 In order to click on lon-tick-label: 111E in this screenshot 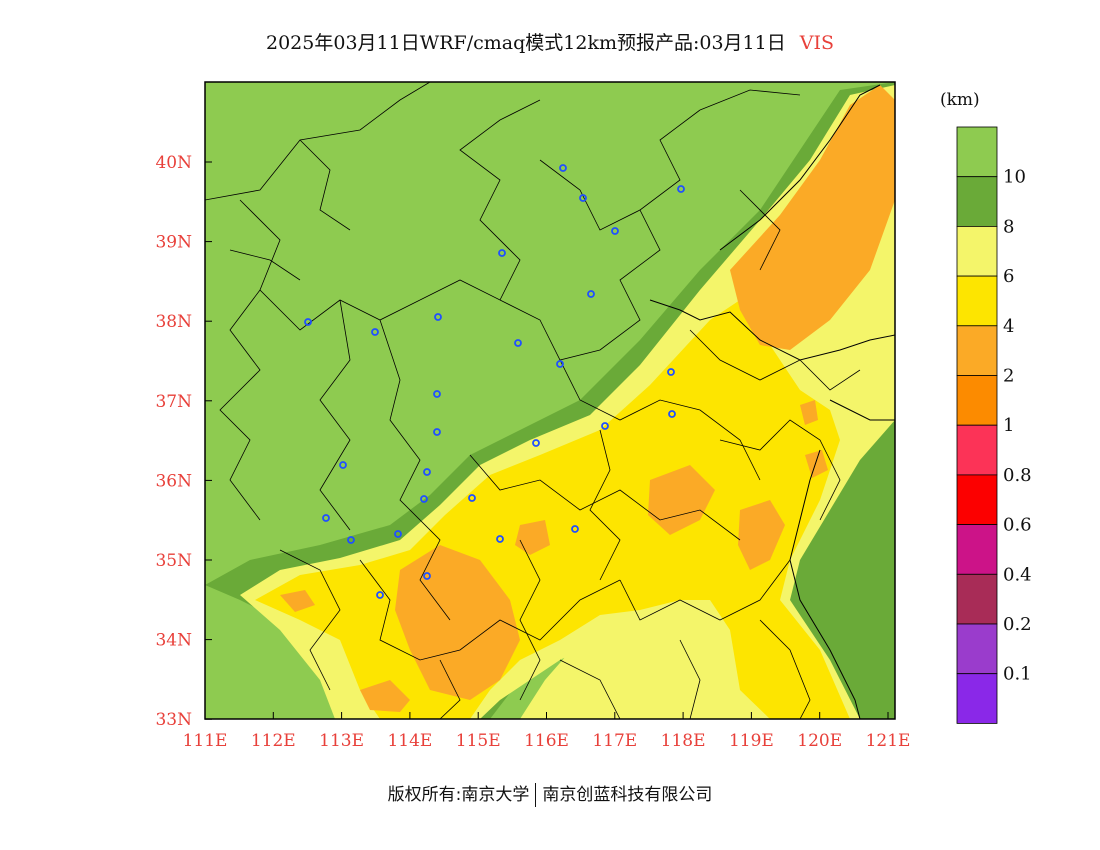, I will do `click(205, 741)`.